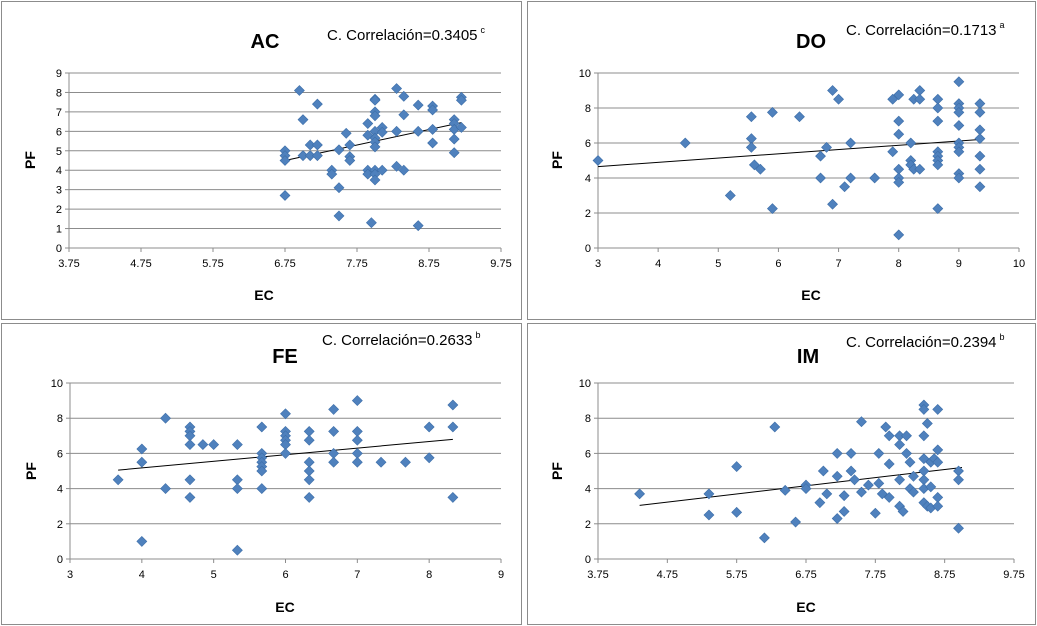  I want to click on y-tick-label: 9, so click(59, 74).